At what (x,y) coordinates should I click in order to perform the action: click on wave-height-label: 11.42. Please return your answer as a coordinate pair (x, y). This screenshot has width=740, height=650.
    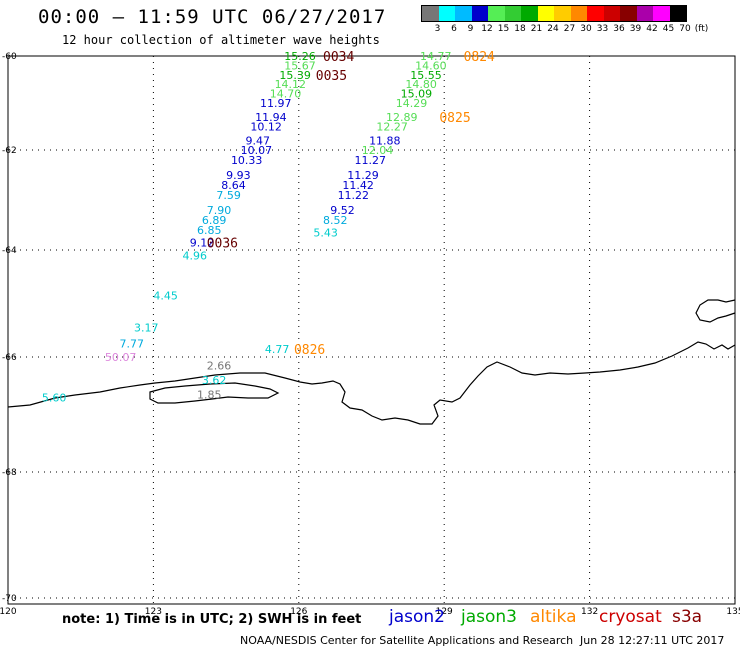
    Looking at the image, I should click on (358, 185).